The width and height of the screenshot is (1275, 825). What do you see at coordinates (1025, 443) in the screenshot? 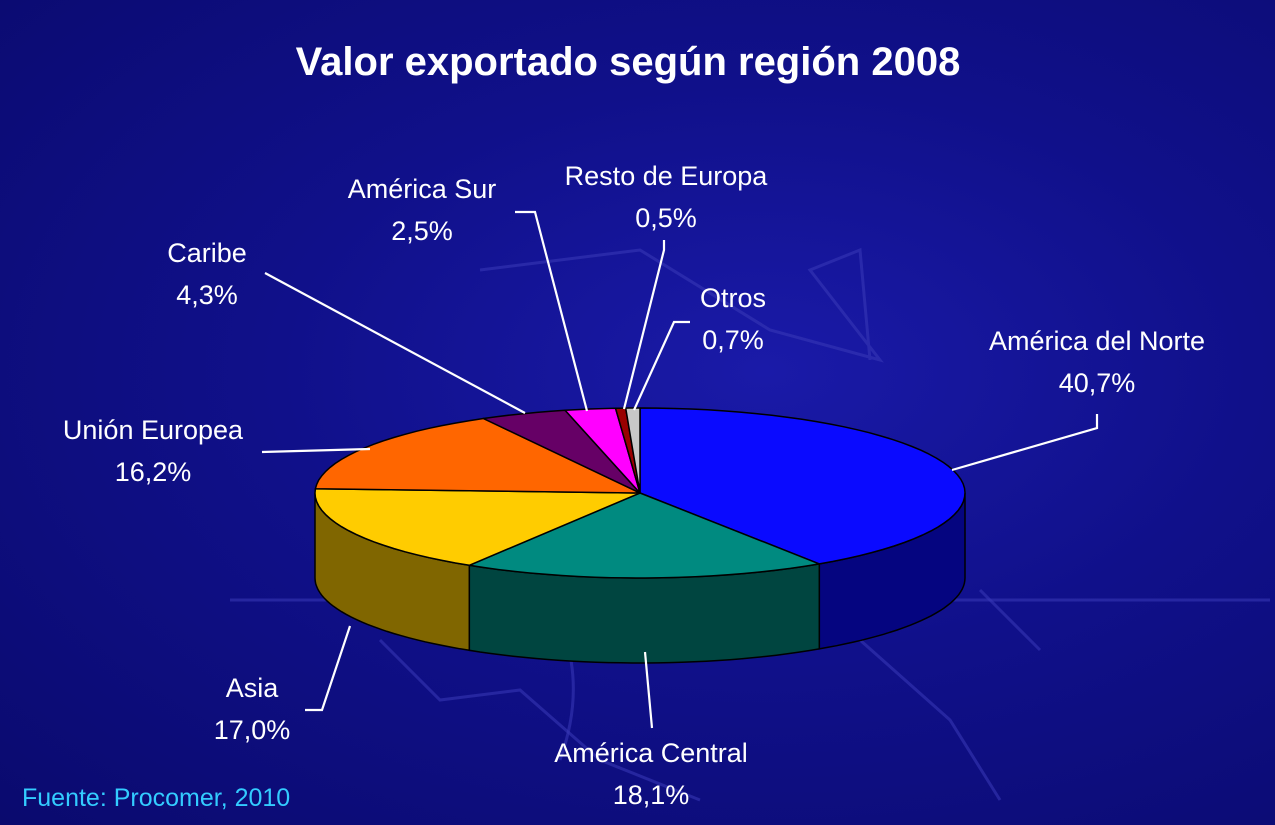
I see `leader-line-america-del-norte` at bounding box center [1025, 443].